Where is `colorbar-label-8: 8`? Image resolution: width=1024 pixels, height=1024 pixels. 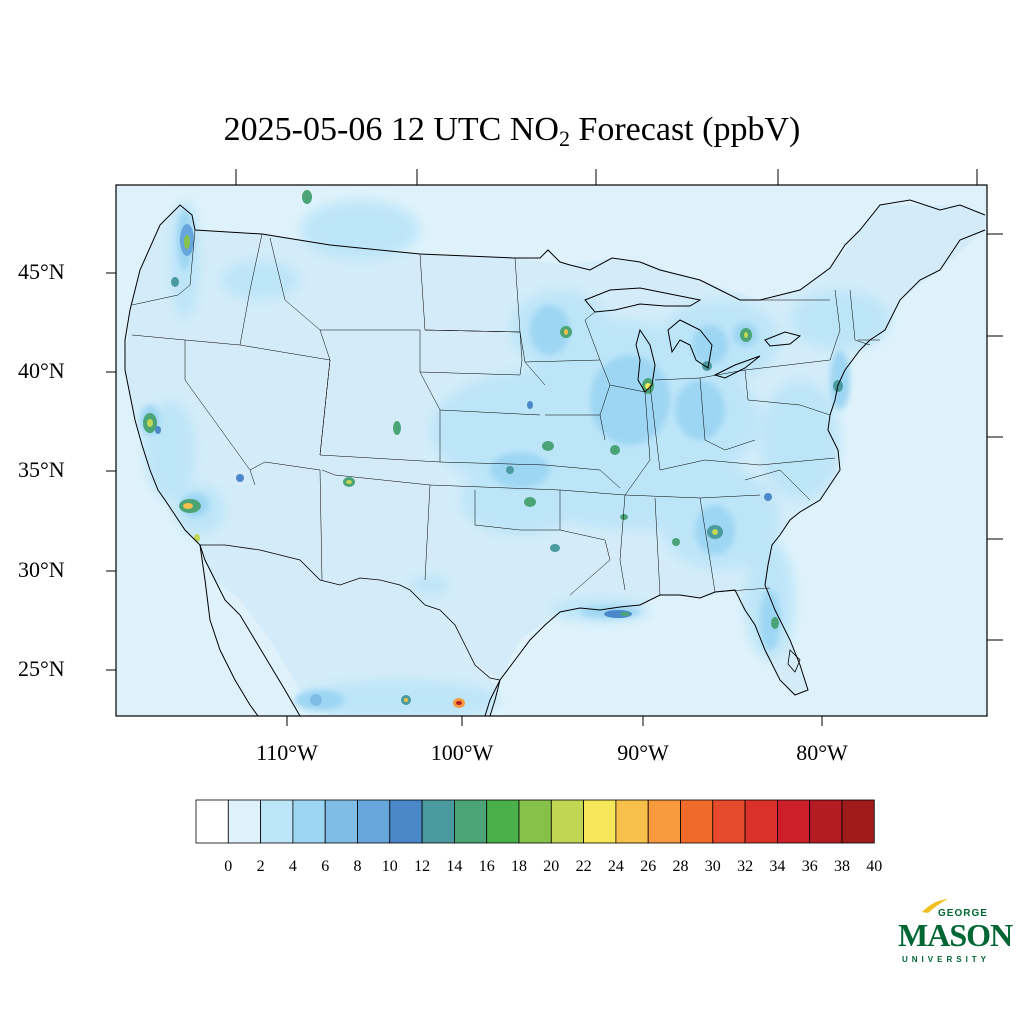 colorbar-label-8: 8 is located at coordinates (357, 866).